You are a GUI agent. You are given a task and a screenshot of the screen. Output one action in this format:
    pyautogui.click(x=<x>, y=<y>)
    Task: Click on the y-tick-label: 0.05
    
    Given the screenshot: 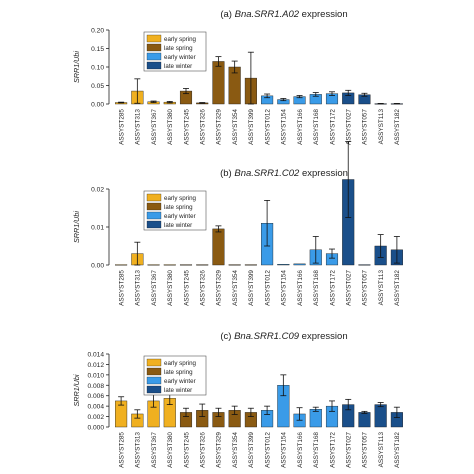 What is the action you would take?
    pyautogui.click(x=97, y=86)
    